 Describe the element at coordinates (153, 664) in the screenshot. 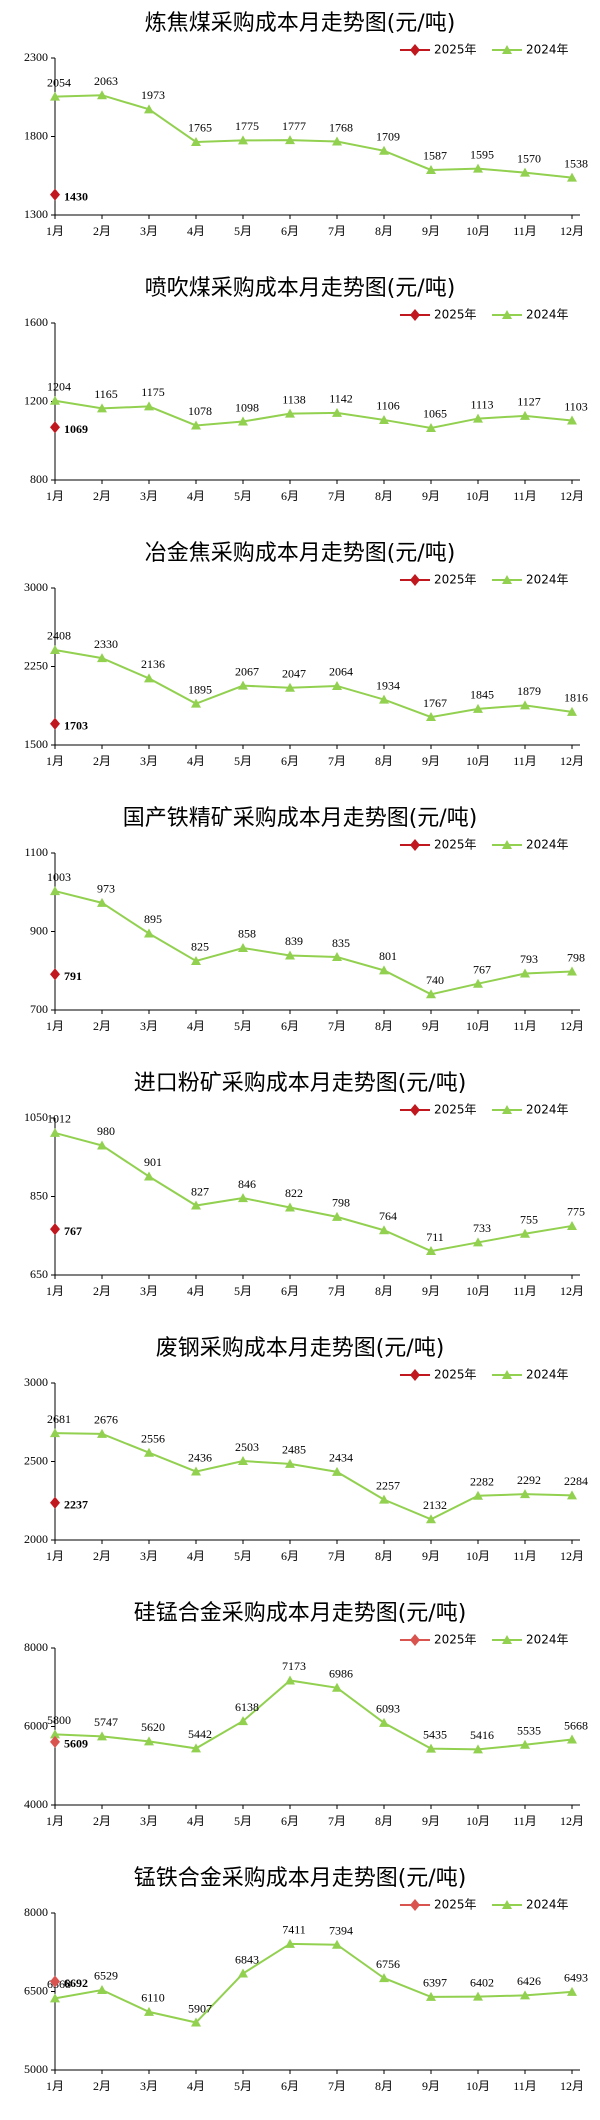

I see `data-label: 2136` at that location.